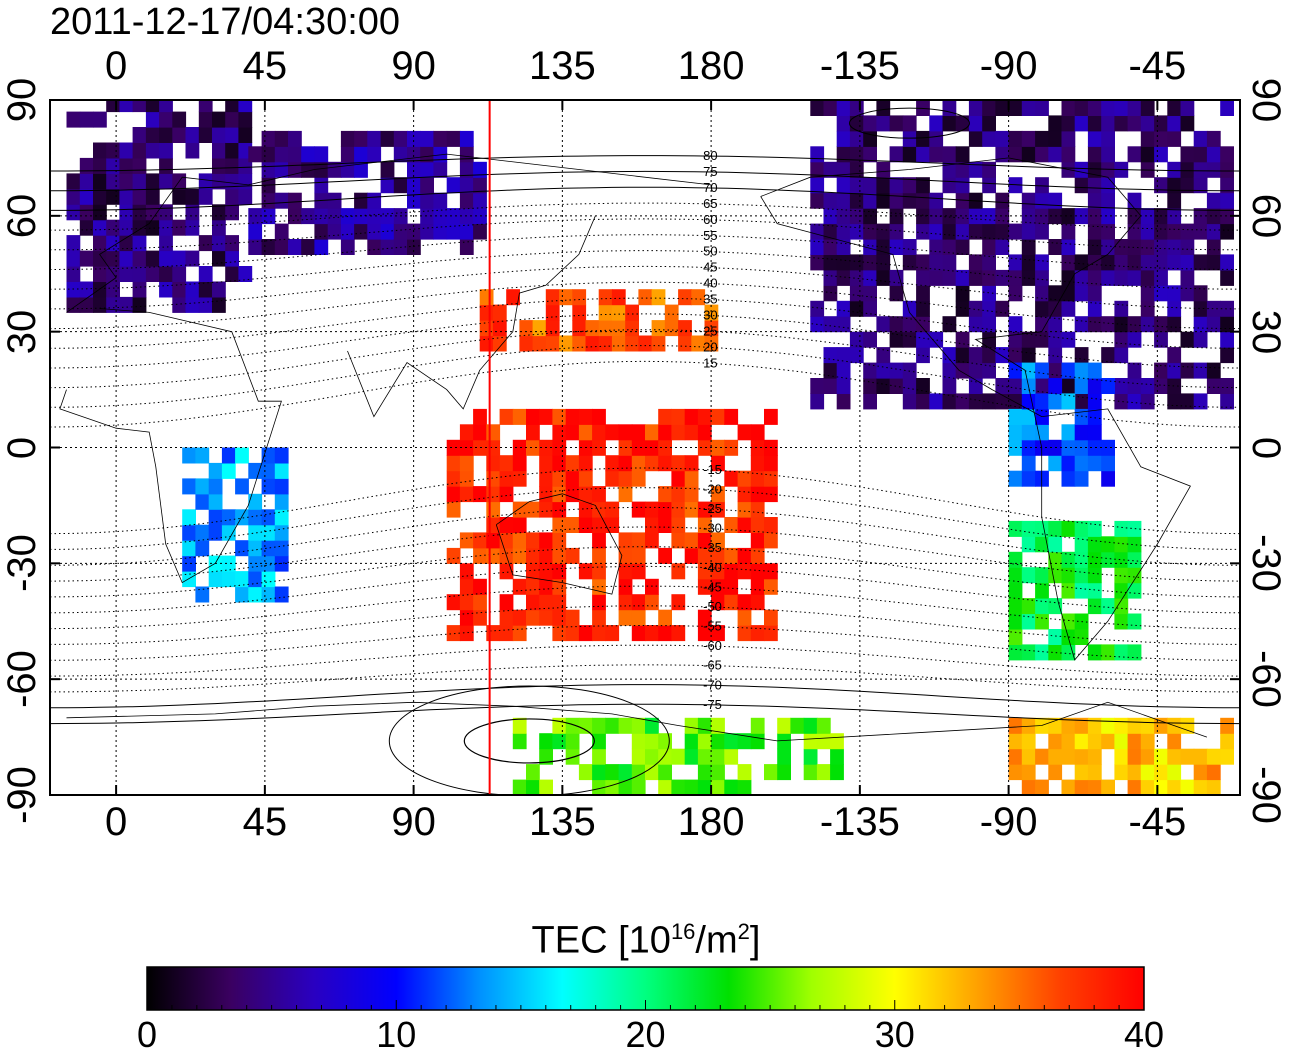 The height and width of the screenshot is (1057, 1292). What do you see at coordinates (389, 233) in the screenshot?
I see `coastline` at bounding box center [389, 233].